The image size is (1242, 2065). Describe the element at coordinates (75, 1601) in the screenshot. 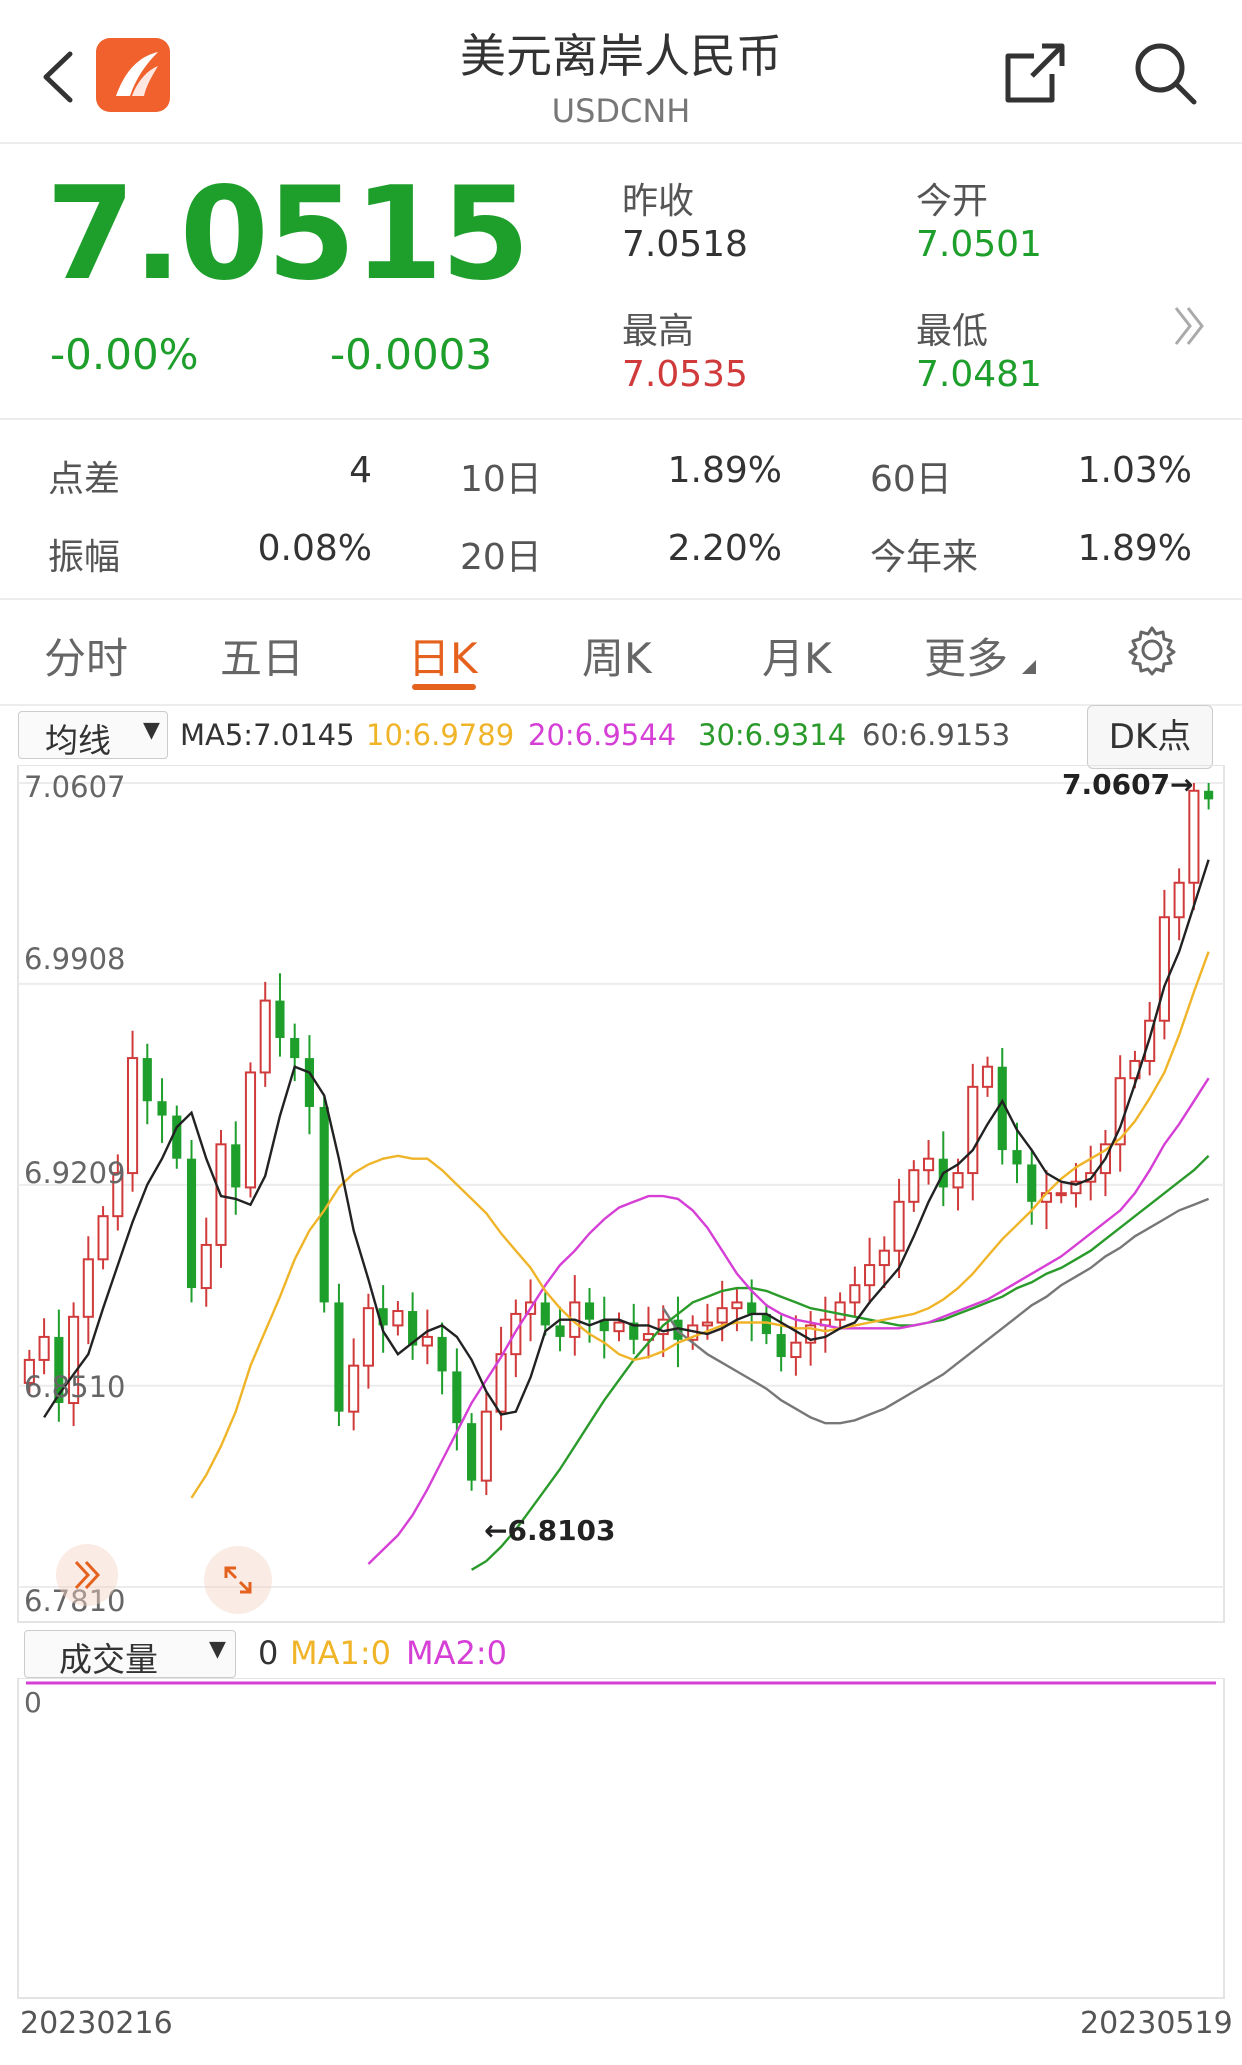

I see `y-tick-label: 6.7810` at that location.